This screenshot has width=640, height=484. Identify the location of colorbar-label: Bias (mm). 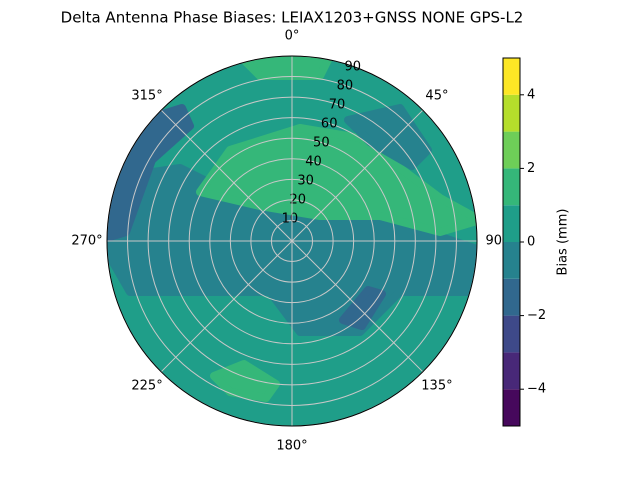
(563, 242).